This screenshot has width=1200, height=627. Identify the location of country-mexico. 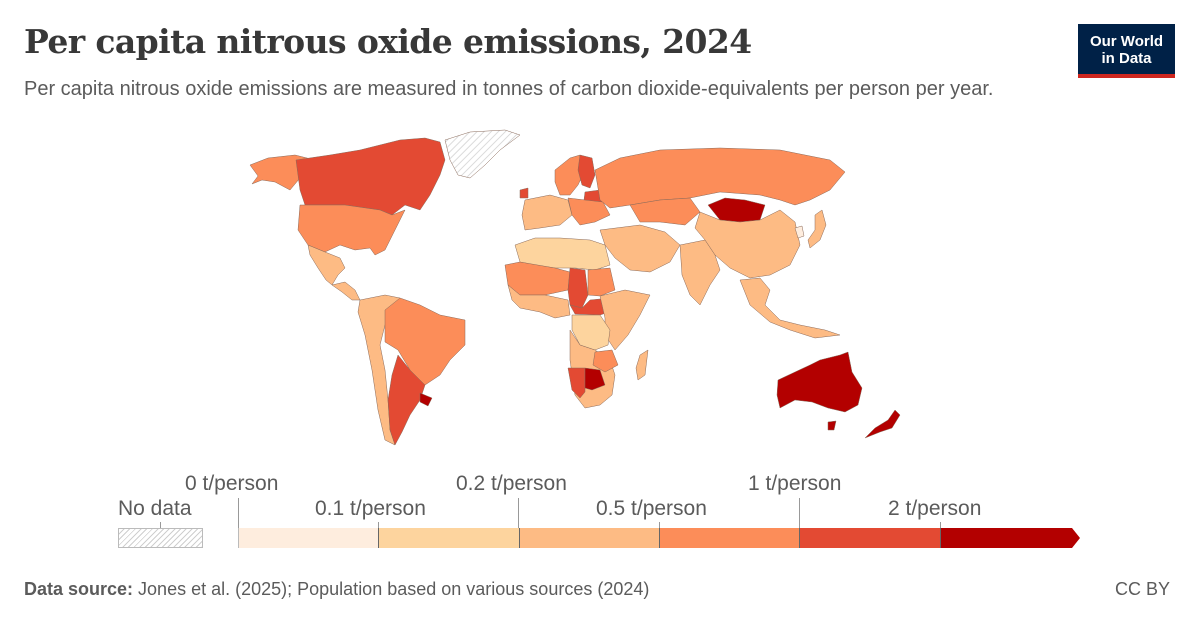
(326, 265).